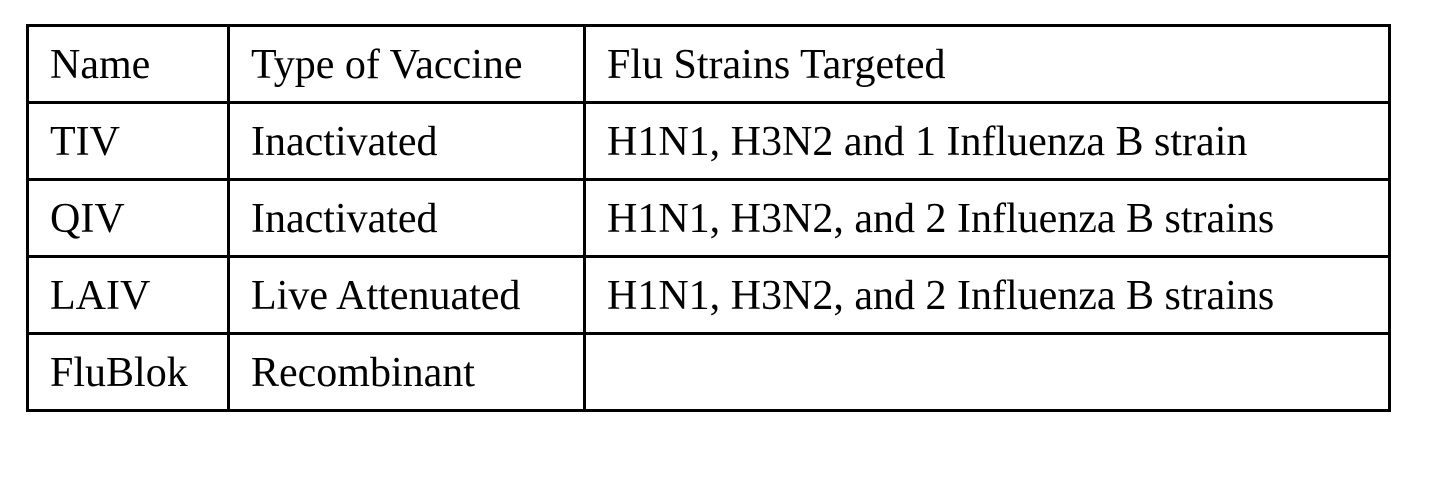 This screenshot has height=478, width=1454. What do you see at coordinates (128, 372) in the screenshot?
I see `cell-name: FluBlok` at bounding box center [128, 372].